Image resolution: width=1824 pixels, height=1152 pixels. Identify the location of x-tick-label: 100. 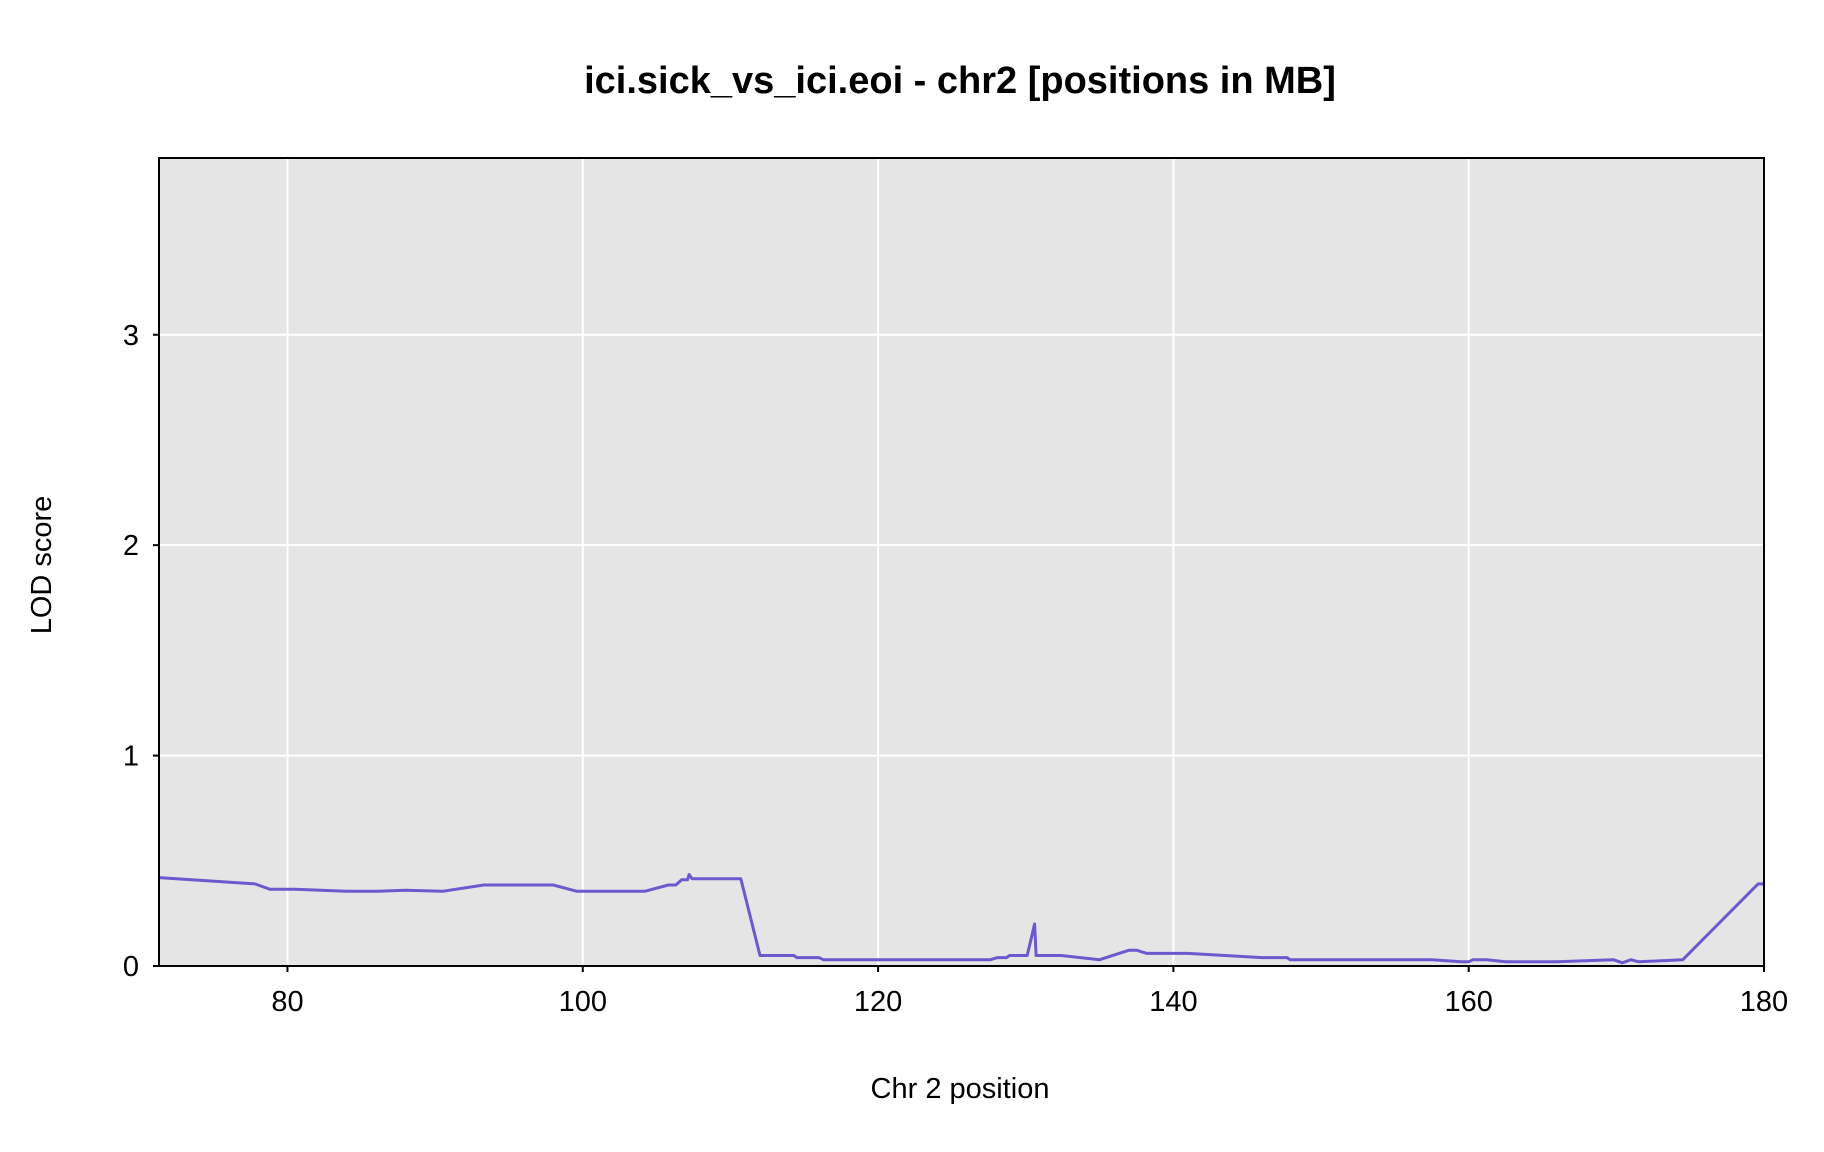
(583, 1002).